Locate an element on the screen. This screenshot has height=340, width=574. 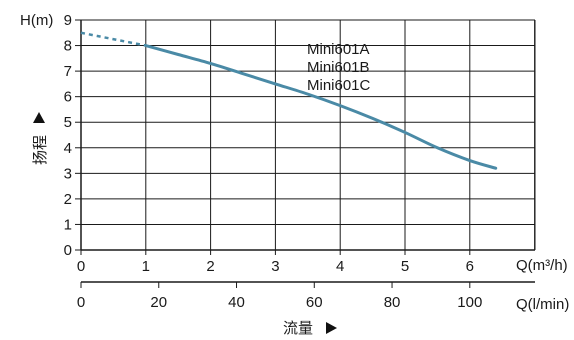
y-tick-label: 0 is located at coordinates (68, 250).